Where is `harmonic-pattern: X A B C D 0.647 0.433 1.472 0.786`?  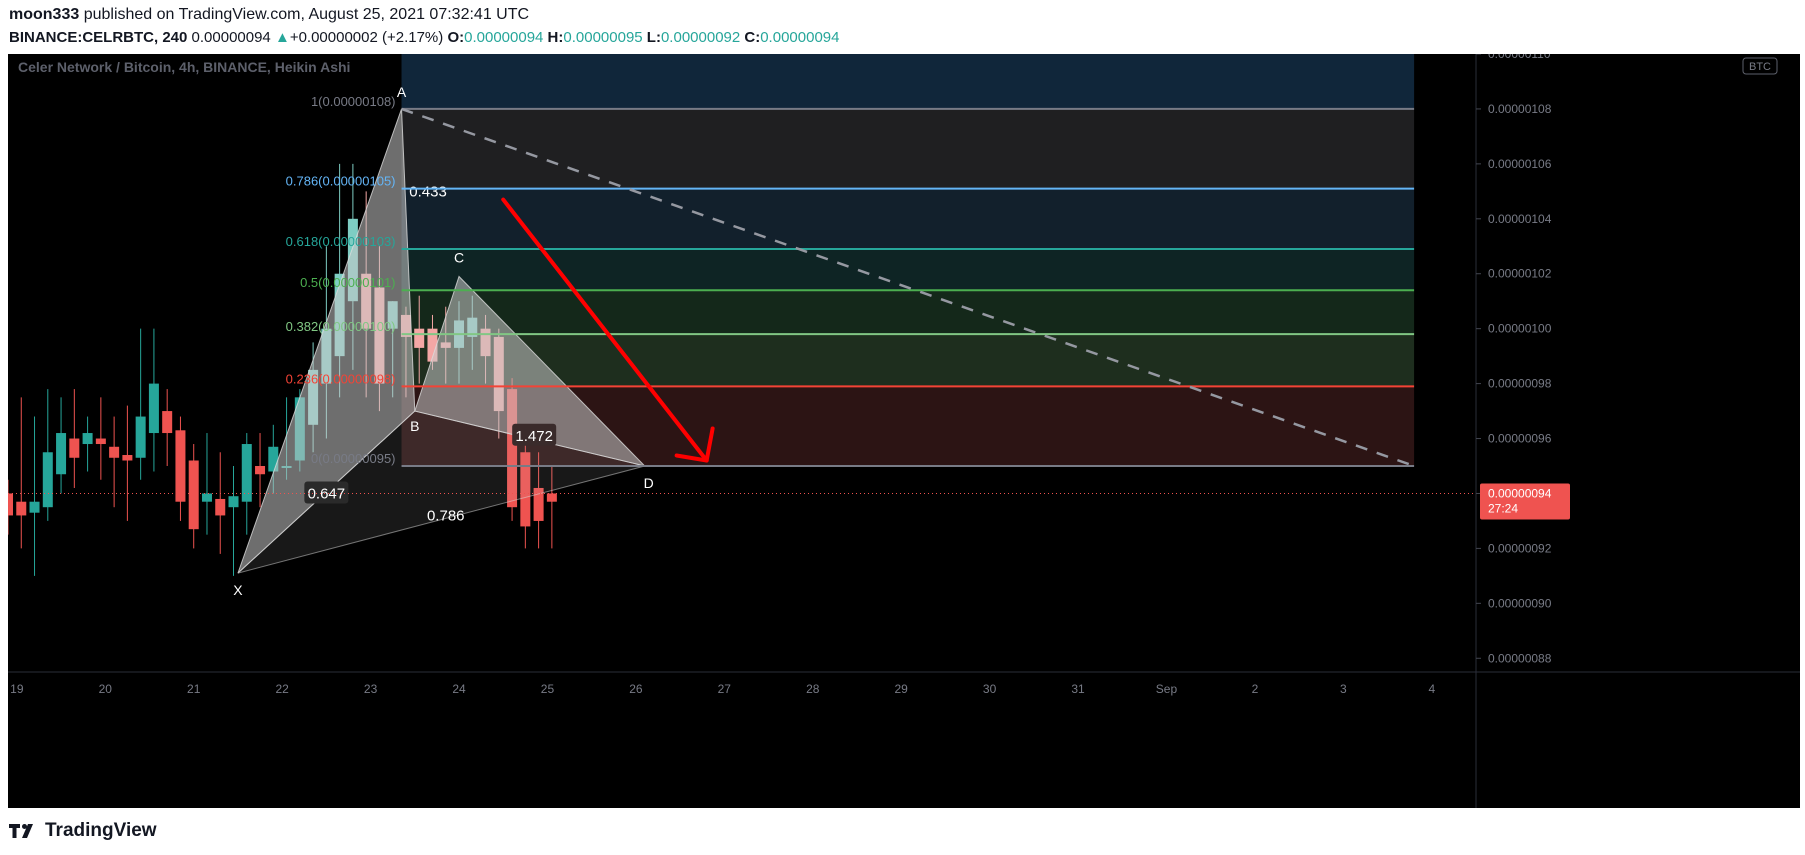
harmonic-pattern: X A B C D 0.647 0.433 1.472 0.786 is located at coordinates (443, 341).